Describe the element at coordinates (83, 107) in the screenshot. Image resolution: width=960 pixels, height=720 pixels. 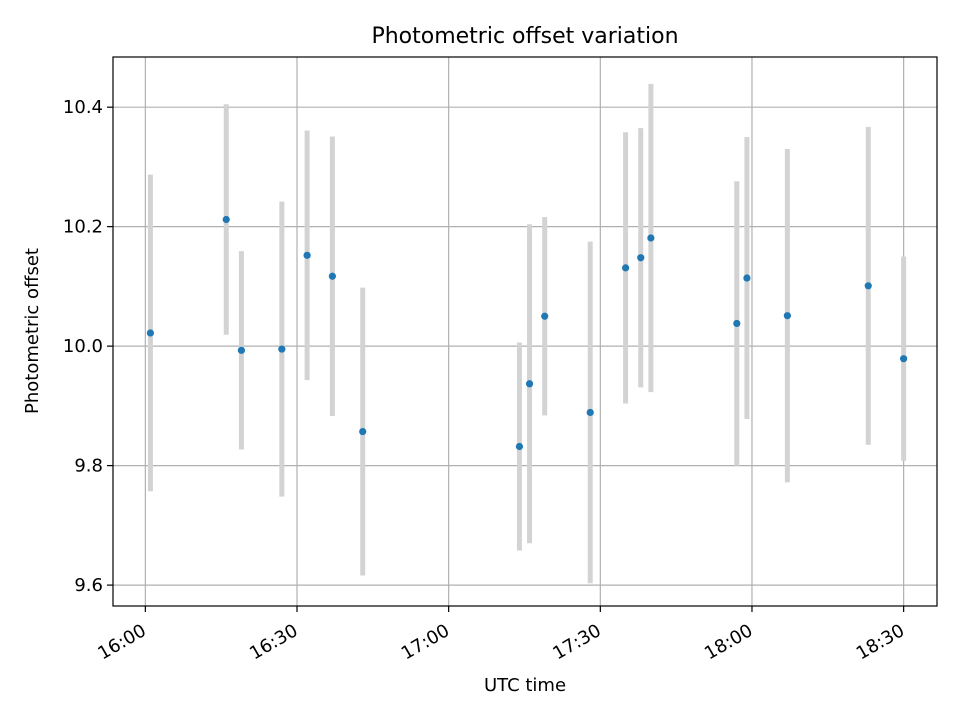
I see `y-tick-label: 10.4` at that location.